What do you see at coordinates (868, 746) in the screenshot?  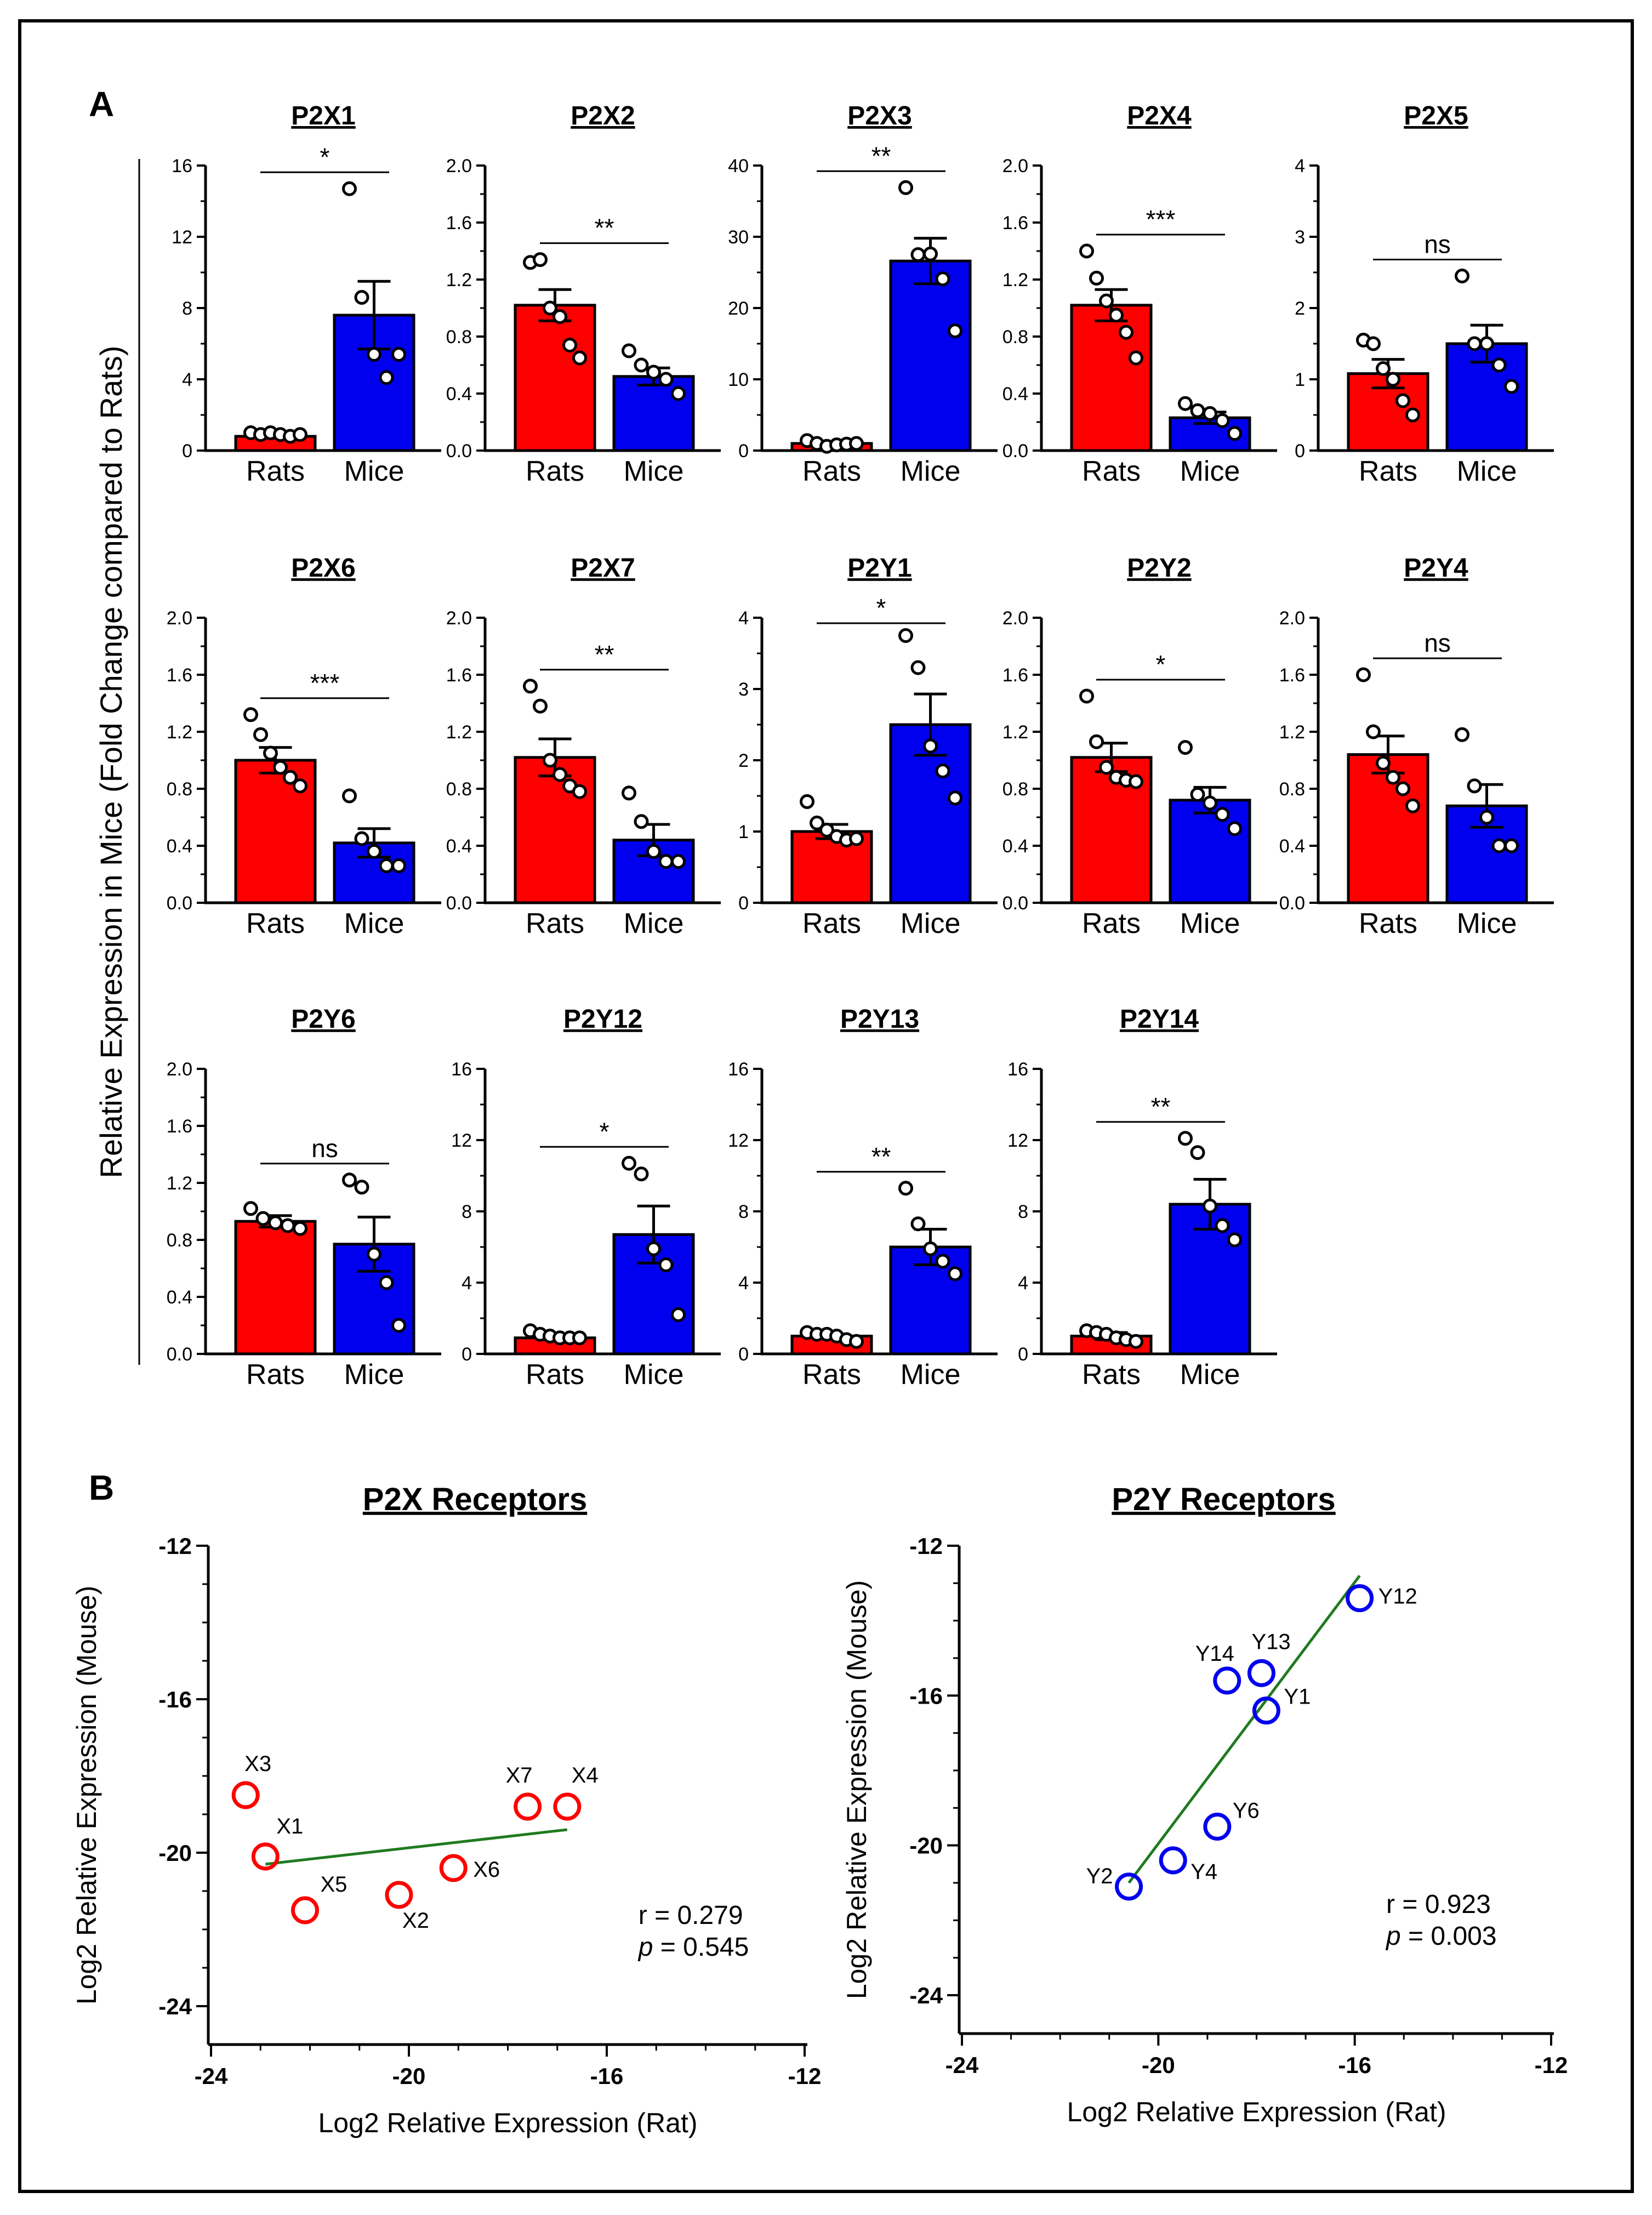 I see `bar-chart-p2y1: P2Y1 0 1 2 3 4 Rats Mice *` at bounding box center [868, 746].